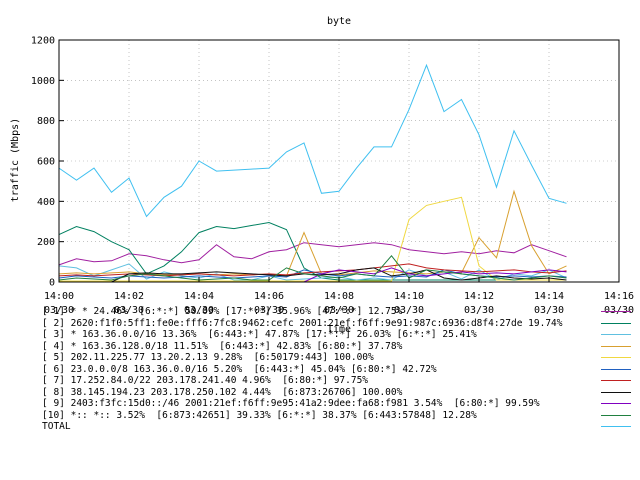 Image resolution: width=640 pixels, height=480 pixels. Describe the element at coordinates (59, 296) in the screenshot. I see `x-tick-time-label: 14:00` at that location.